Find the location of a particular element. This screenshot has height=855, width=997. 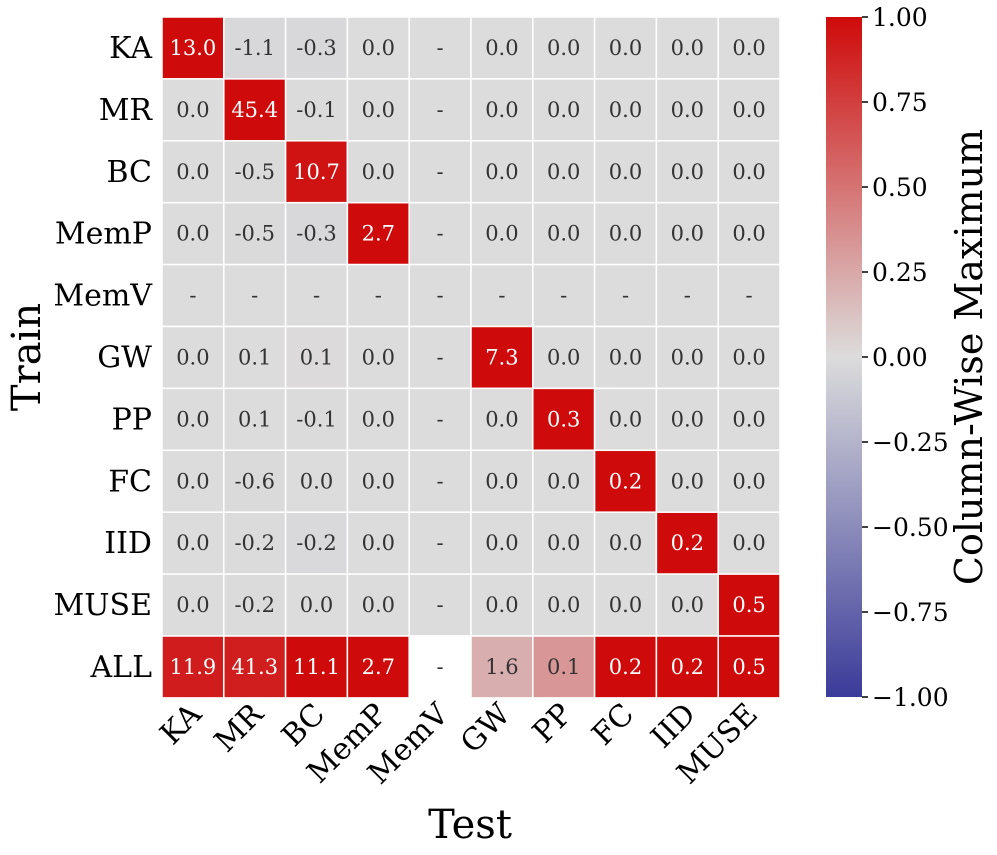

cell-value-label: 11.9 is located at coordinates (193, 667).